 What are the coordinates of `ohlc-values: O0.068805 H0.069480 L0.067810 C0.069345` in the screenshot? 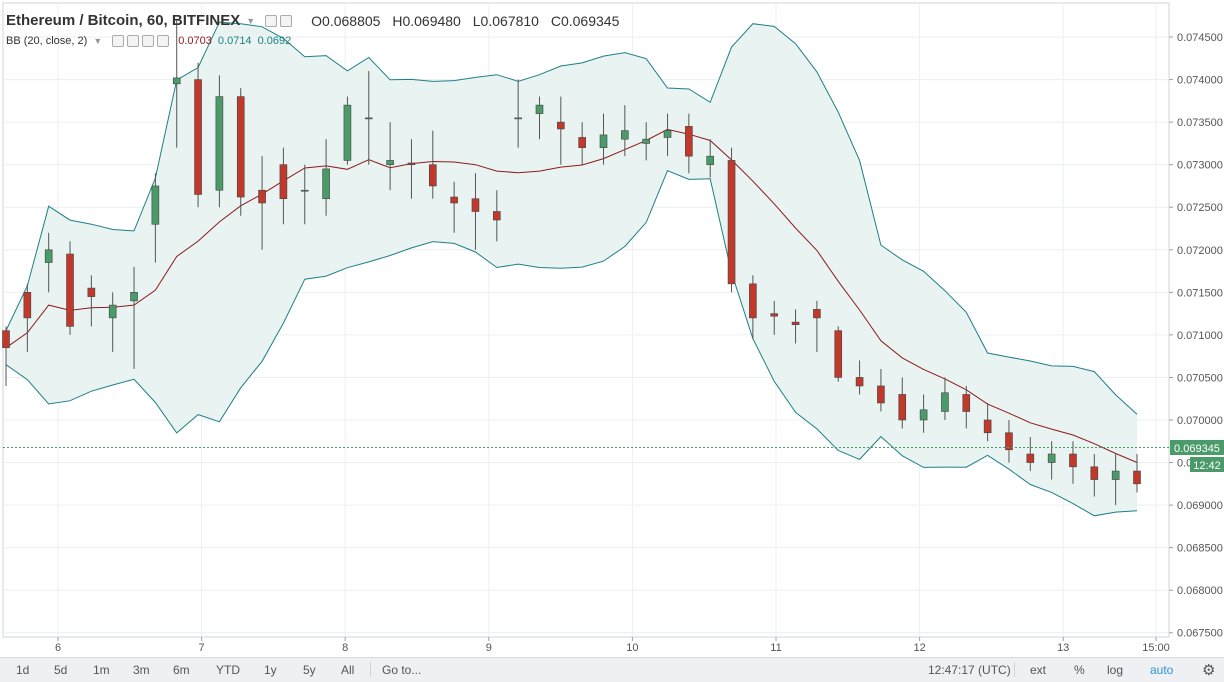 It's located at (465, 20).